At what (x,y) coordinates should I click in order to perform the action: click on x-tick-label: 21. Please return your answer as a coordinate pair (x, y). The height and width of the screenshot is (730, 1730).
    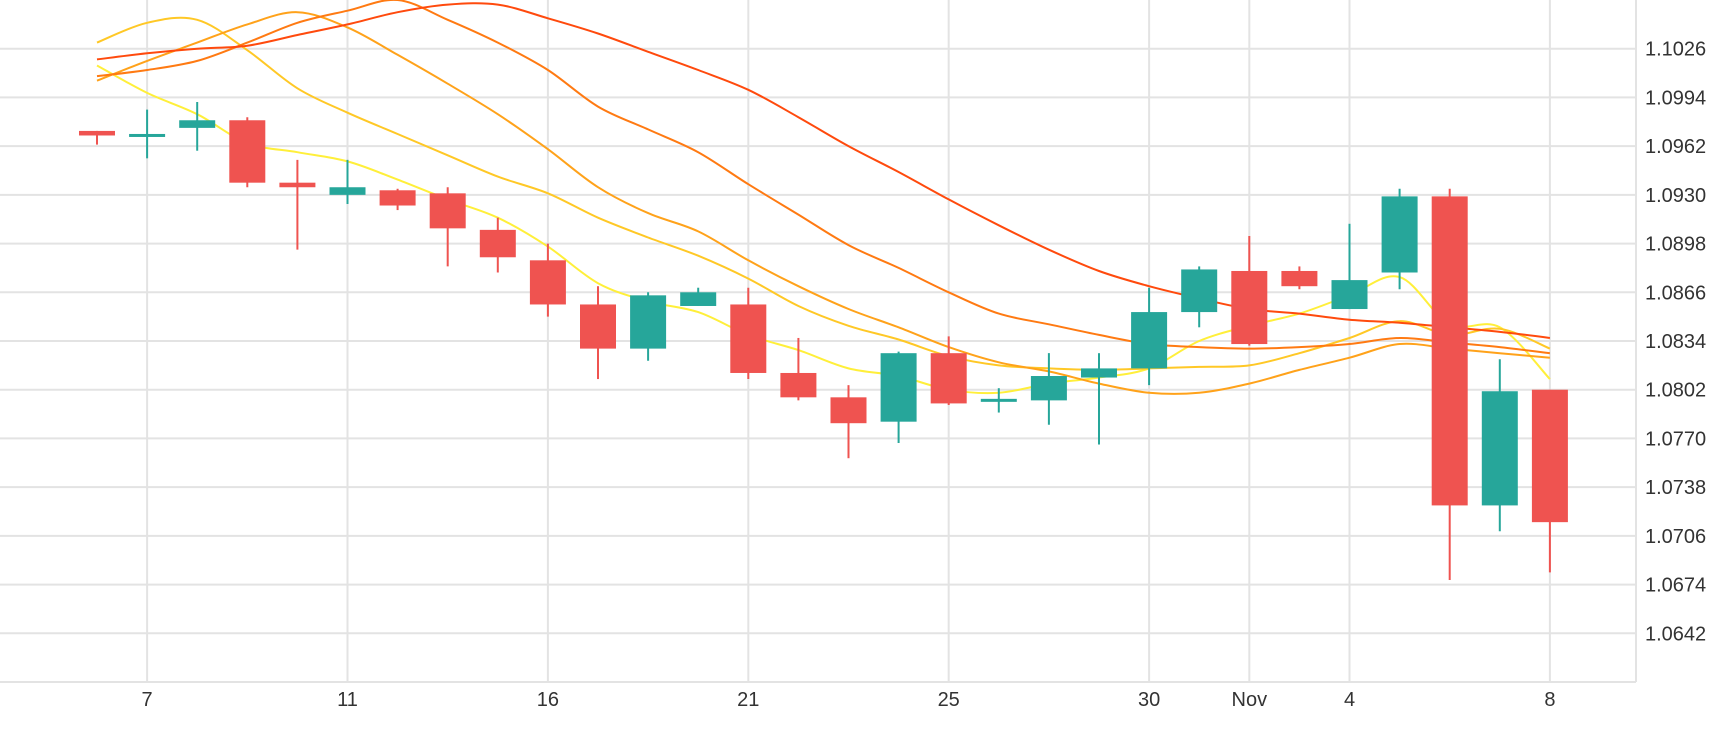
    Looking at the image, I should click on (748, 700).